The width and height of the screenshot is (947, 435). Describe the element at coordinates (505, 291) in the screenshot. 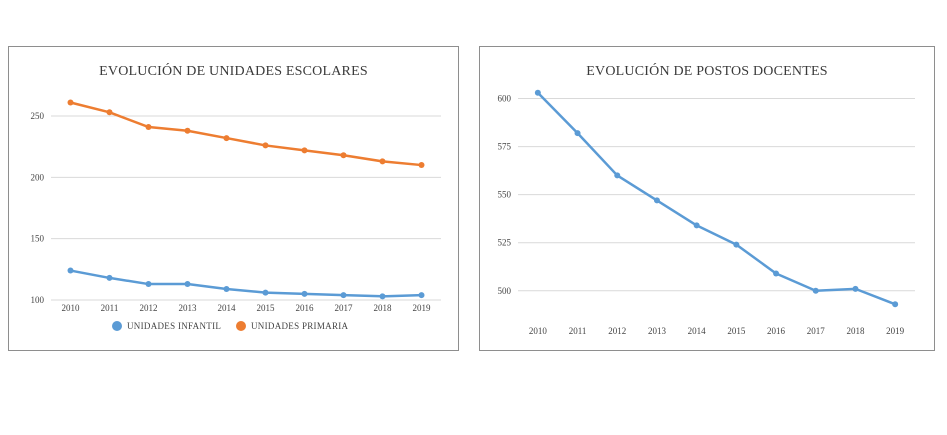

I see `y-tick-label: 500` at that location.